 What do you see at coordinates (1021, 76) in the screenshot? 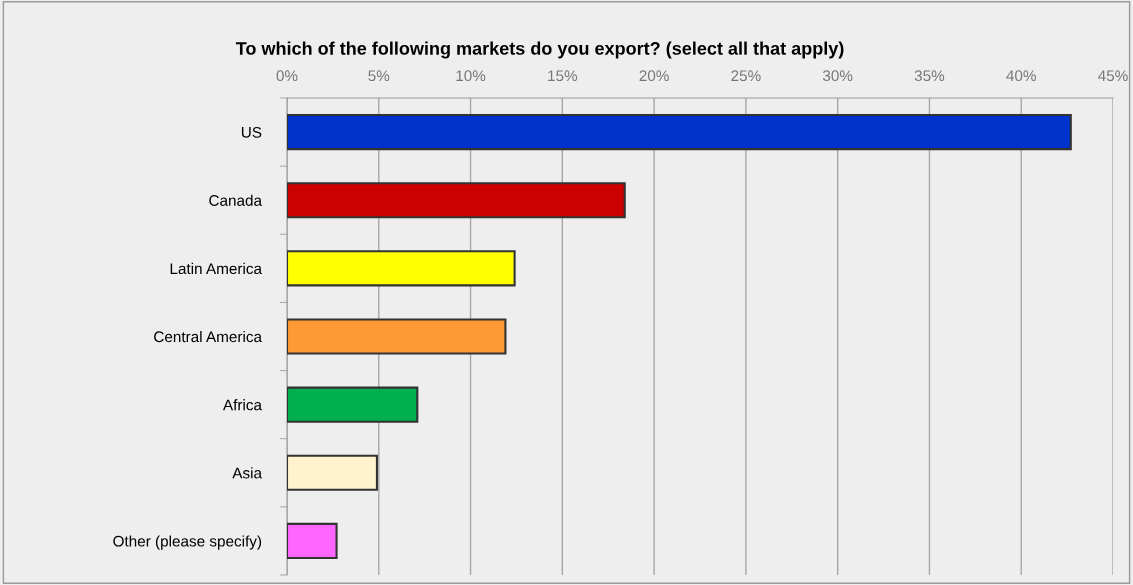
I see `x-tick-label: 40%` at bounding box center [1021, 76].